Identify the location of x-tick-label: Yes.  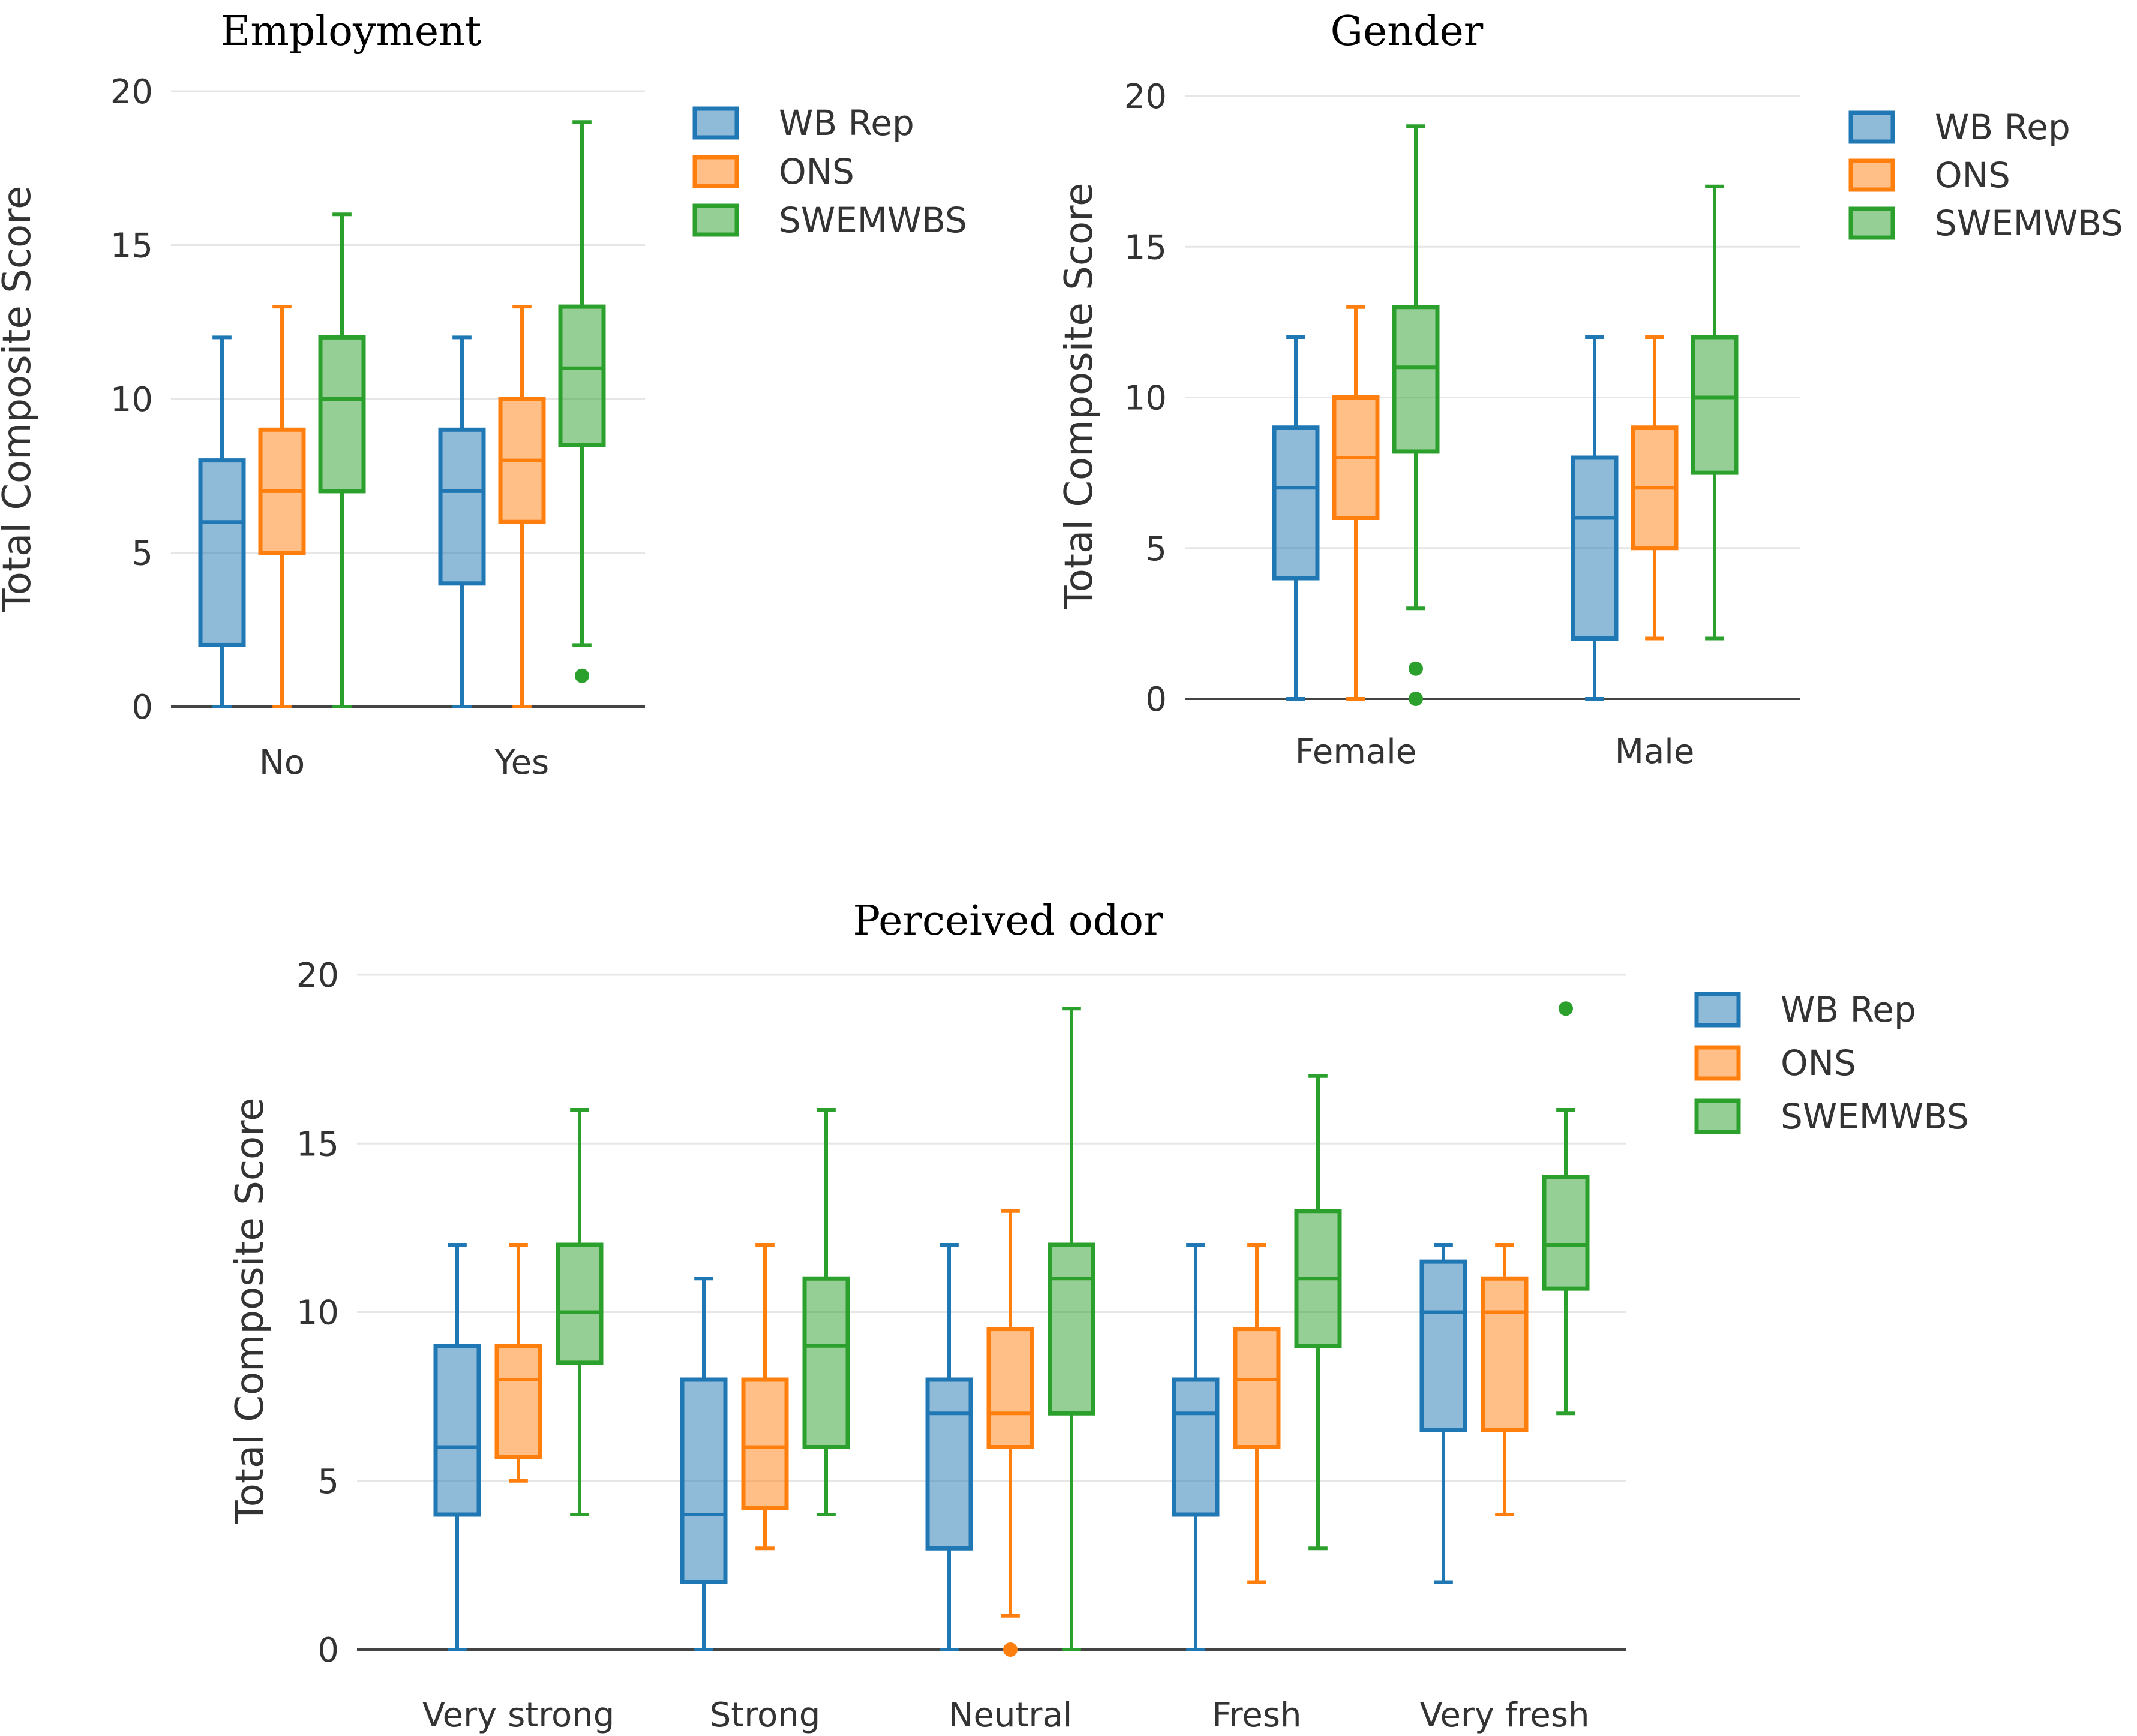
(521, 762).